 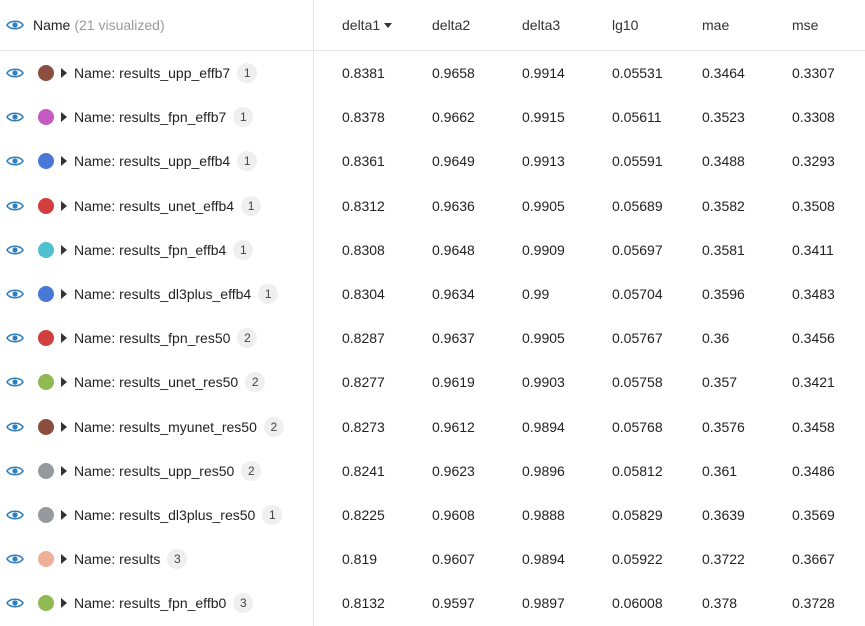 I want to click on run-name: Name: results_unet_effb4, so click(x=154, y=205).